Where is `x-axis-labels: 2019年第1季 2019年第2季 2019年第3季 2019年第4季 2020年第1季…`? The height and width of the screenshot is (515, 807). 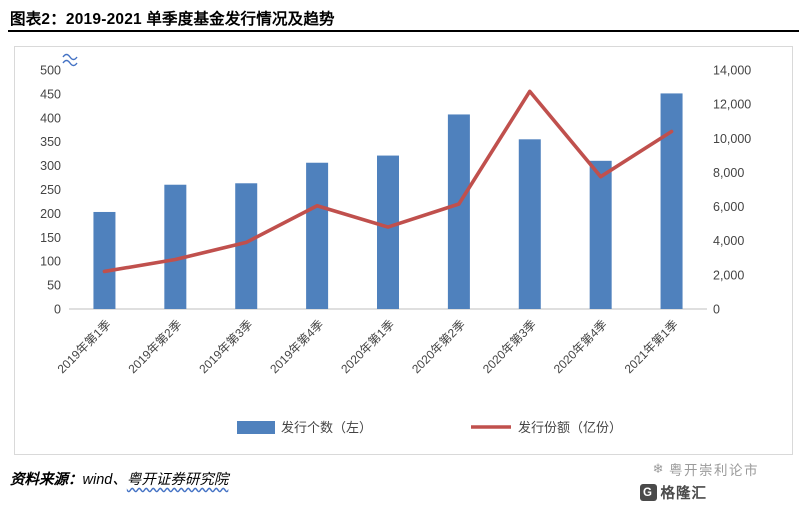
x-axis-labels: 2019年第1季 2019年第2季 2019年第3季 2019年第4季 2020年第1季… is located at coordinates (368, 346).